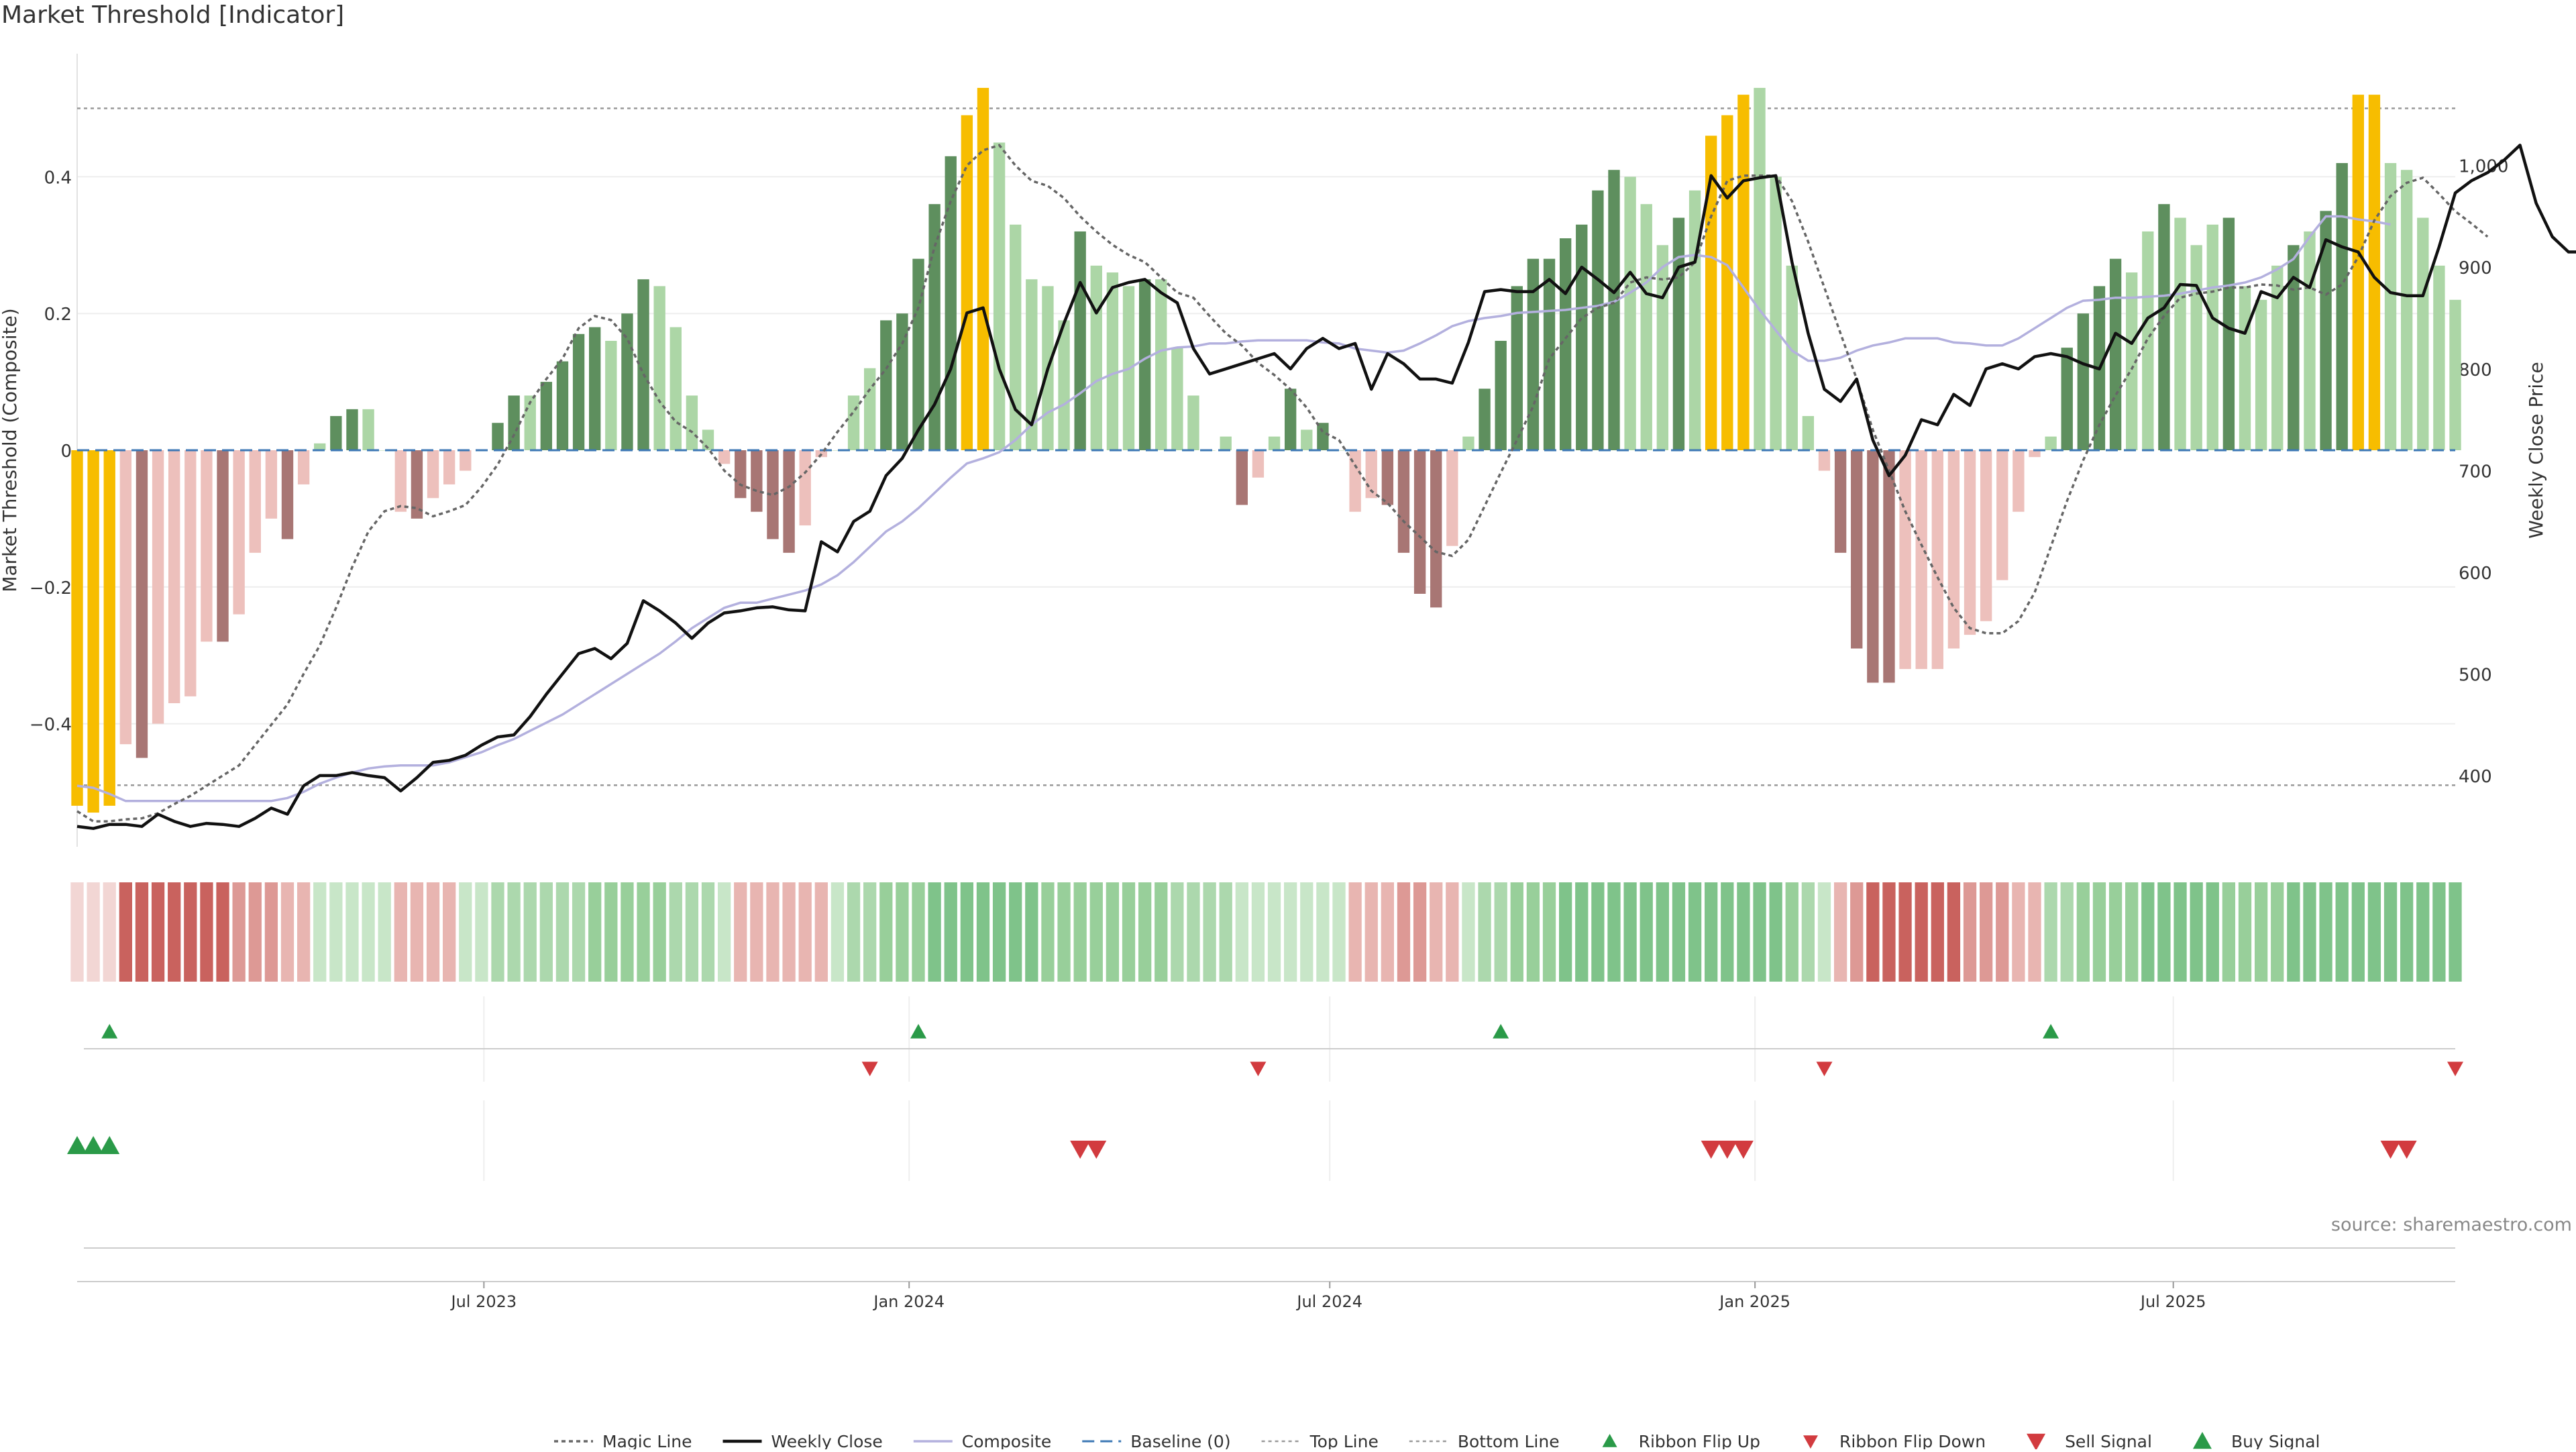 This screenshot has width=2576, height=1452. What do you see at coordinates (1344, 1440) in the screenshot?
I see `legend-label: Top Line` at bounding box center [1344, 1440].